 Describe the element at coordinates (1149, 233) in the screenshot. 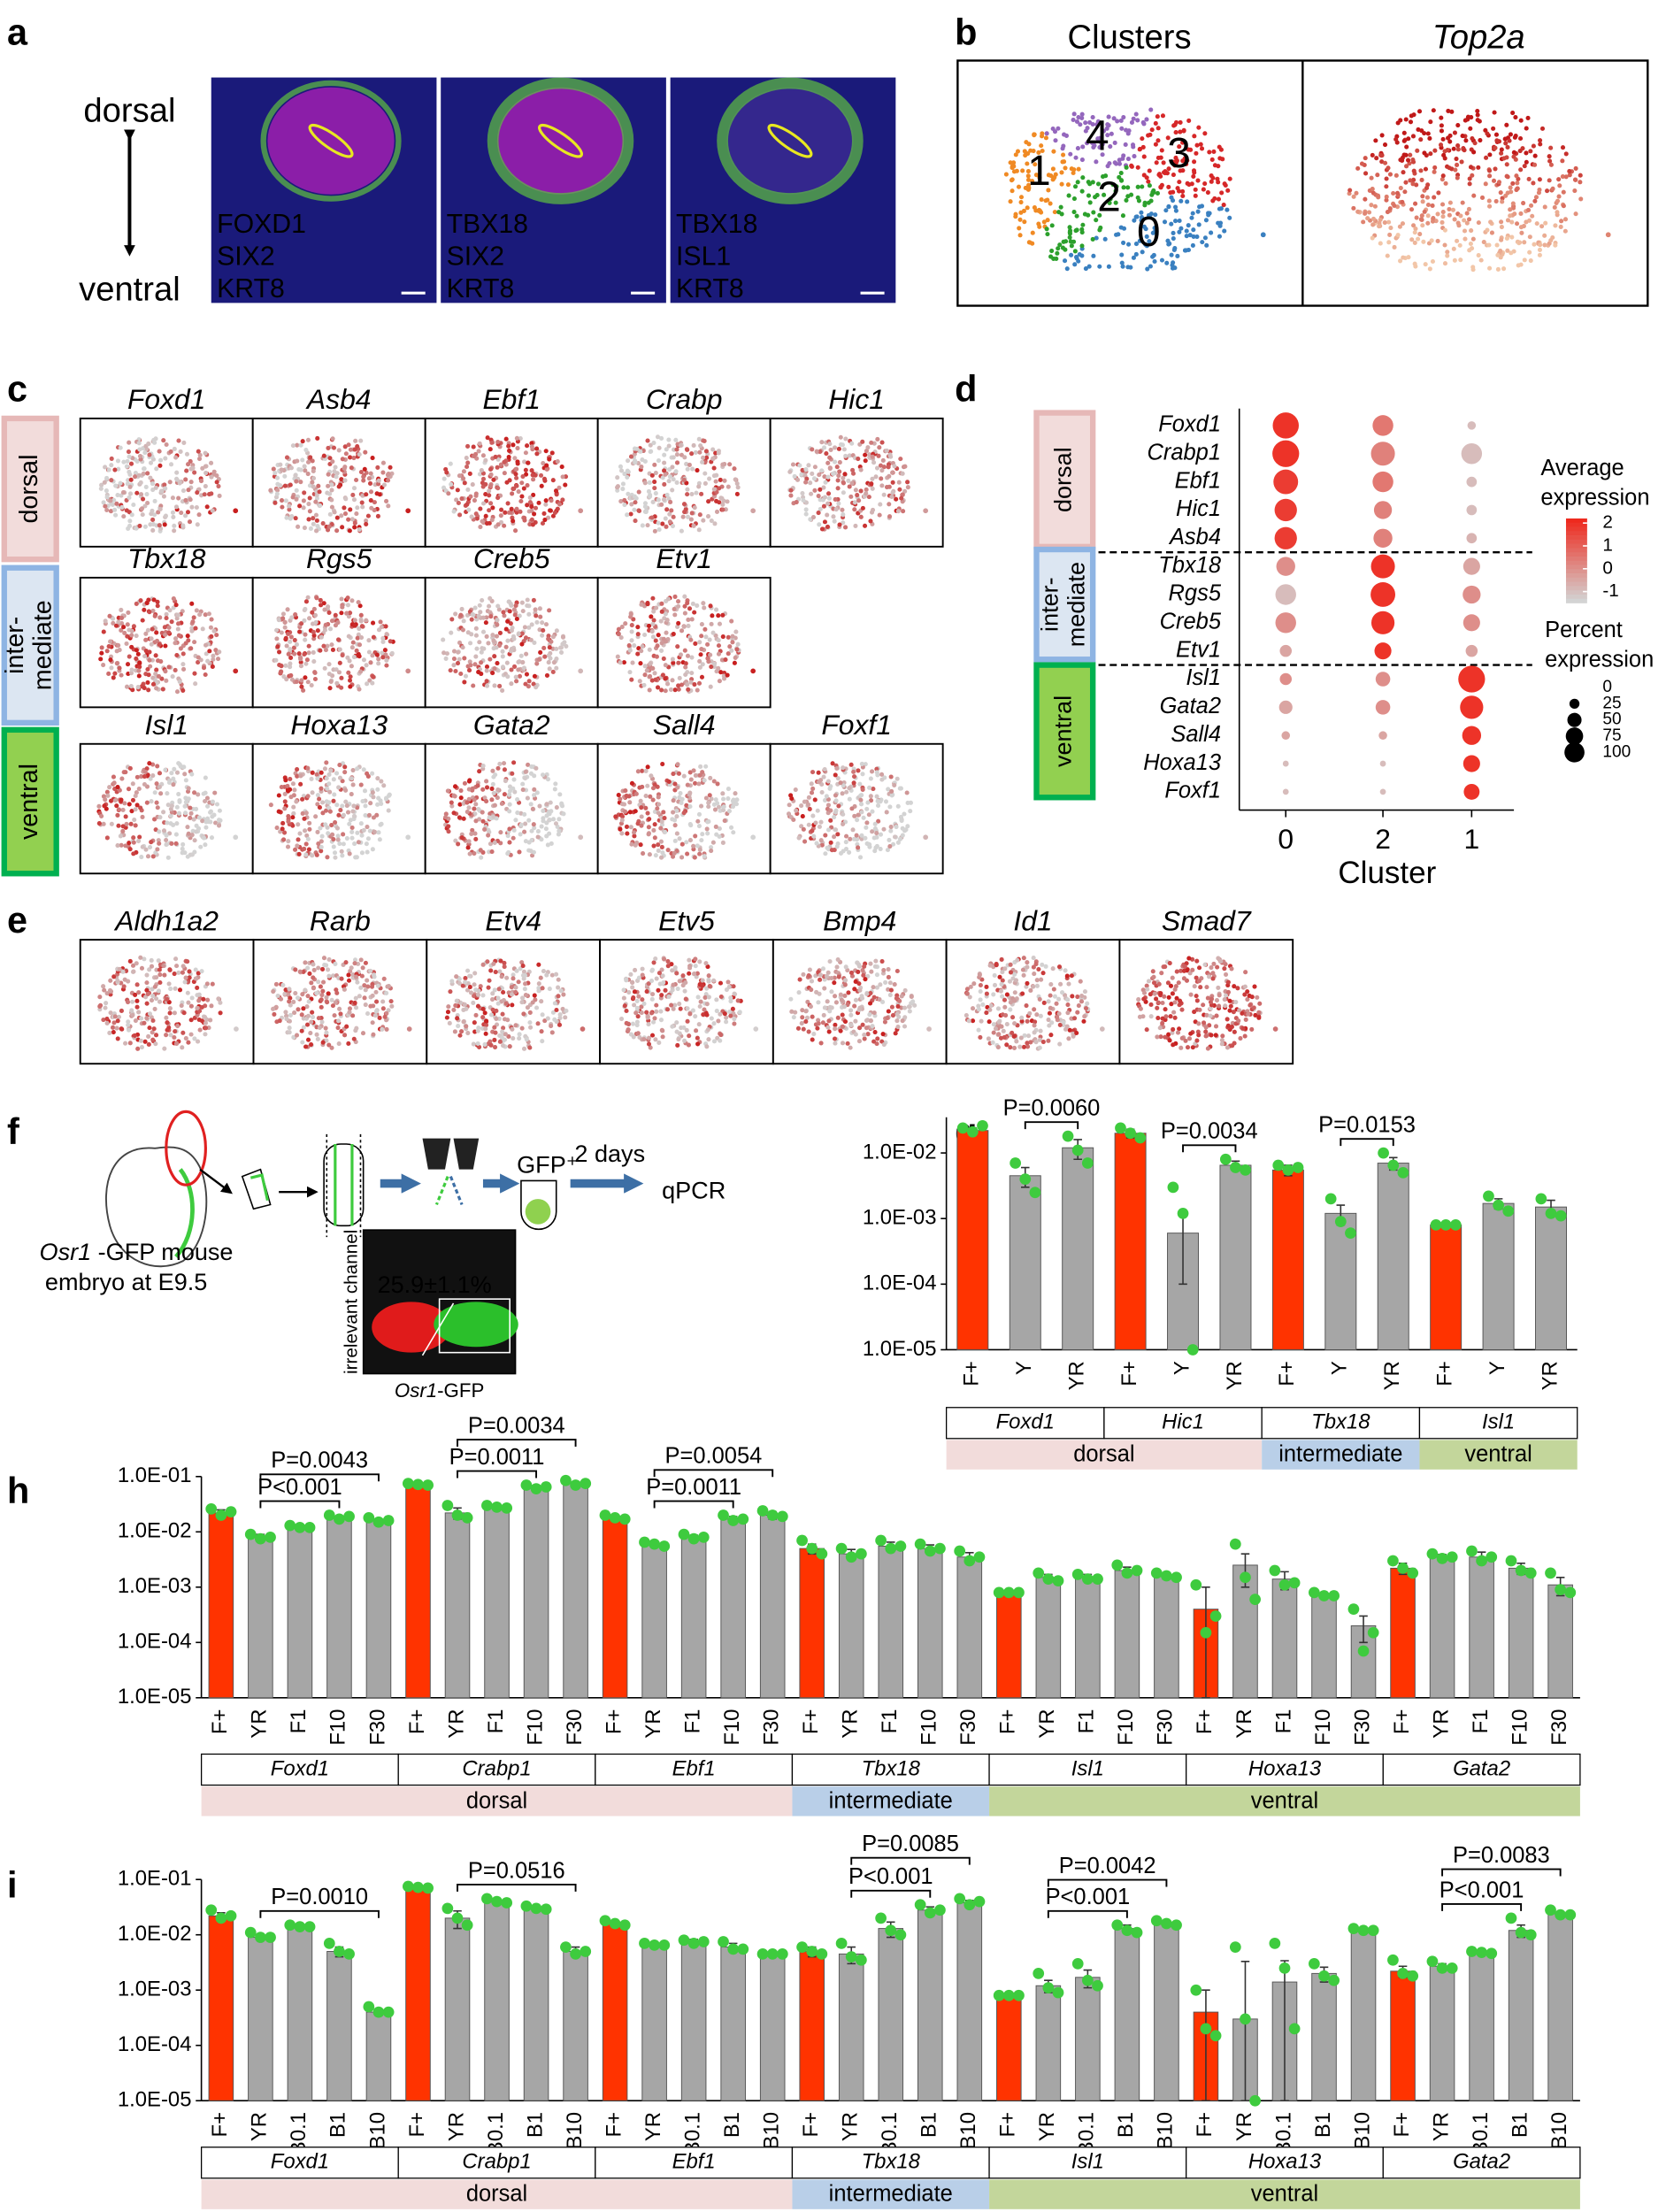

I see `cluster-label: 0` at that location.